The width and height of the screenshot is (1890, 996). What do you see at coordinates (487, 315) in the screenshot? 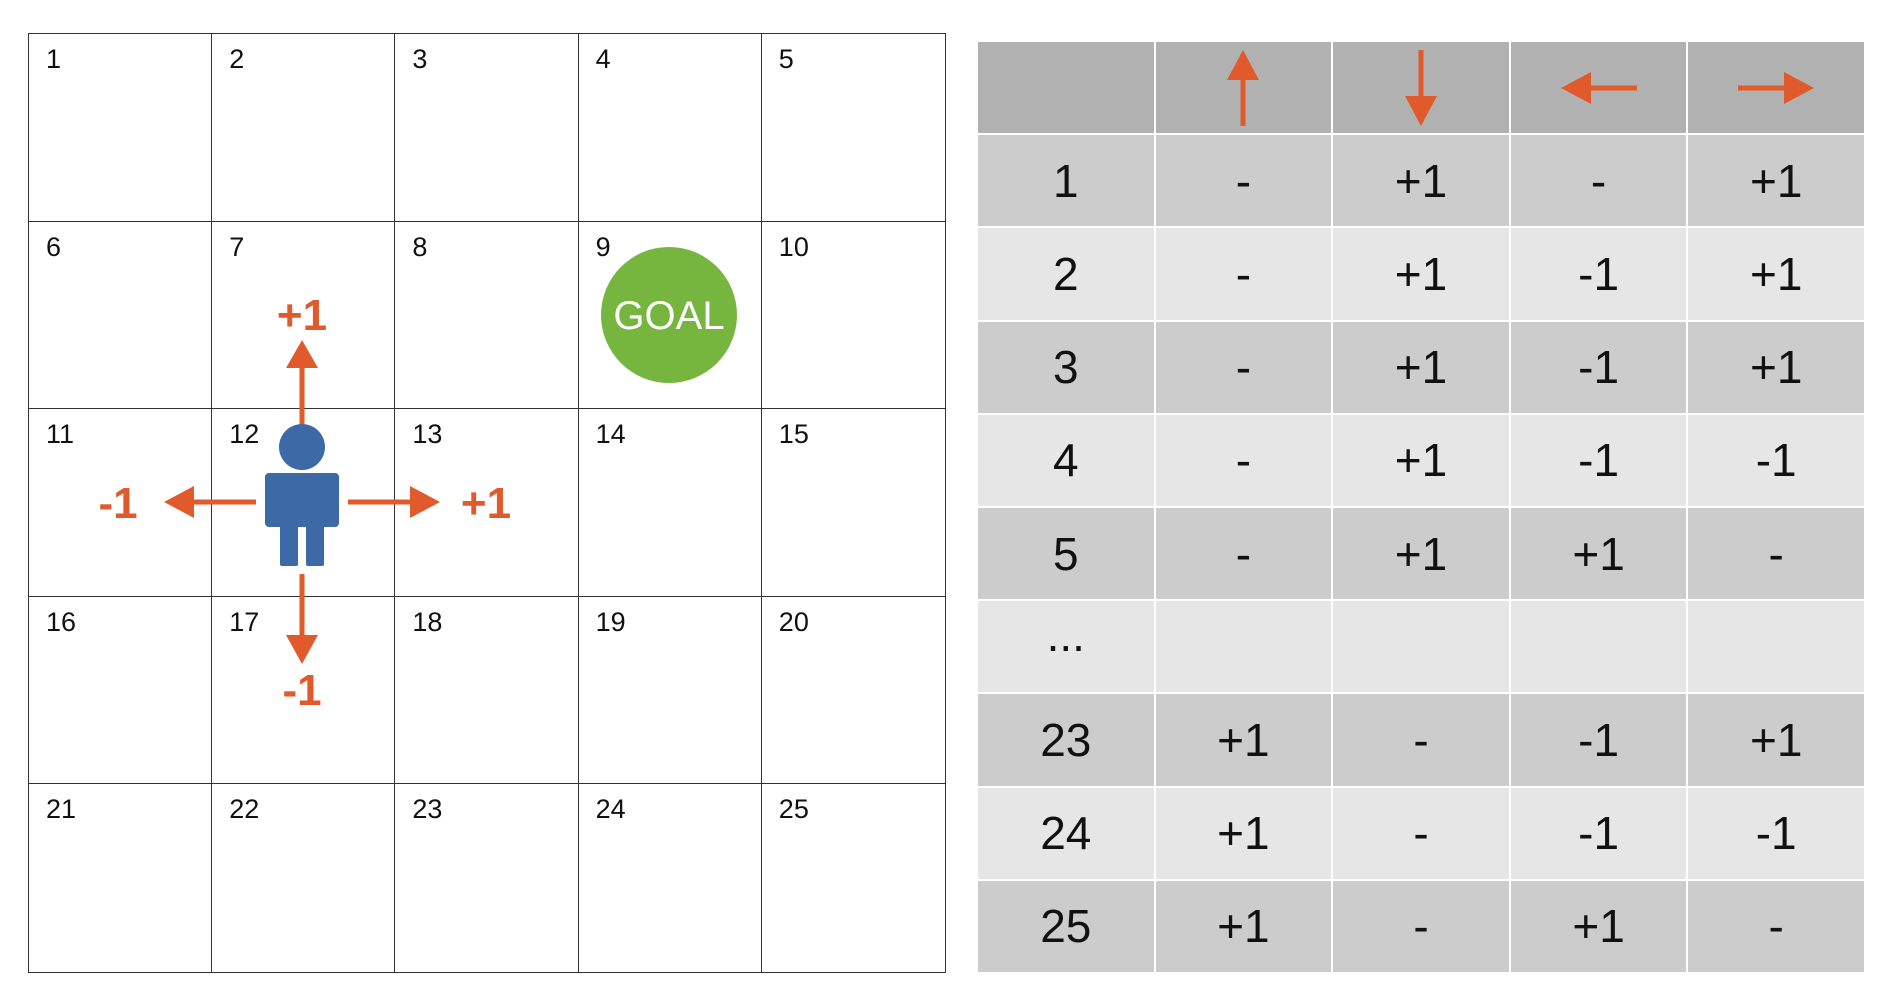
I see `grid-cell: 8` at bounding box center [487, 315].